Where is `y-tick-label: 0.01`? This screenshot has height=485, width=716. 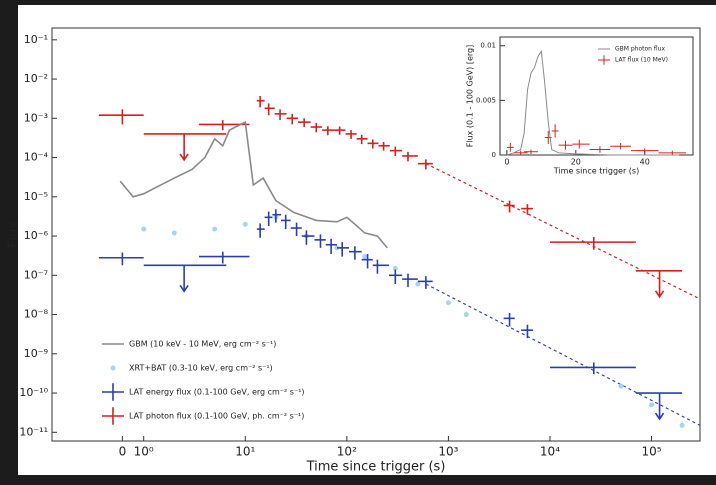
y-tick-label: 0.01 is located at coordinates (488, 46).